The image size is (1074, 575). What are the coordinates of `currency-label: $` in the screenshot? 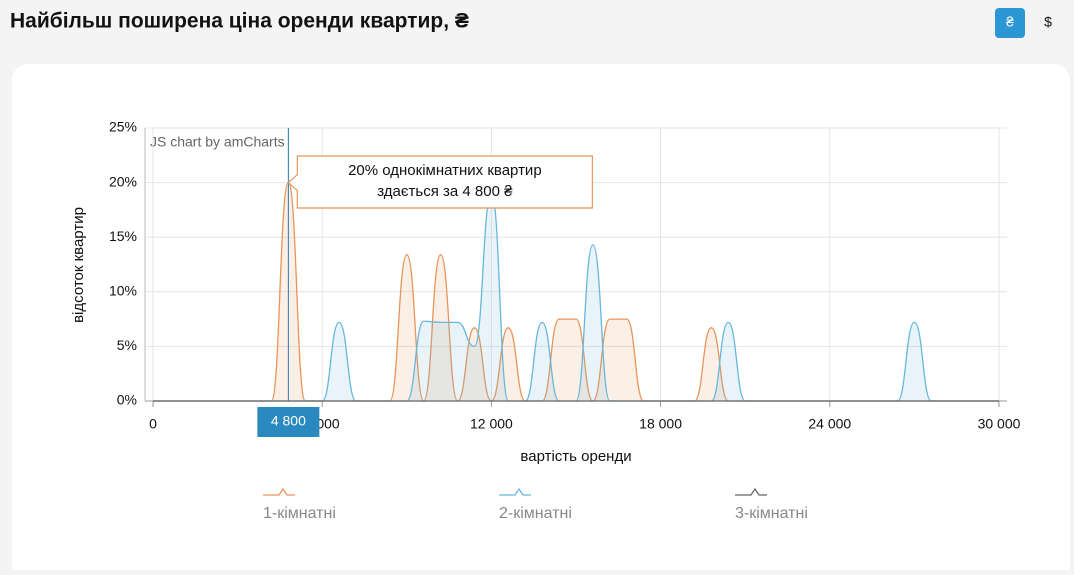 It's located at (1048, 22).